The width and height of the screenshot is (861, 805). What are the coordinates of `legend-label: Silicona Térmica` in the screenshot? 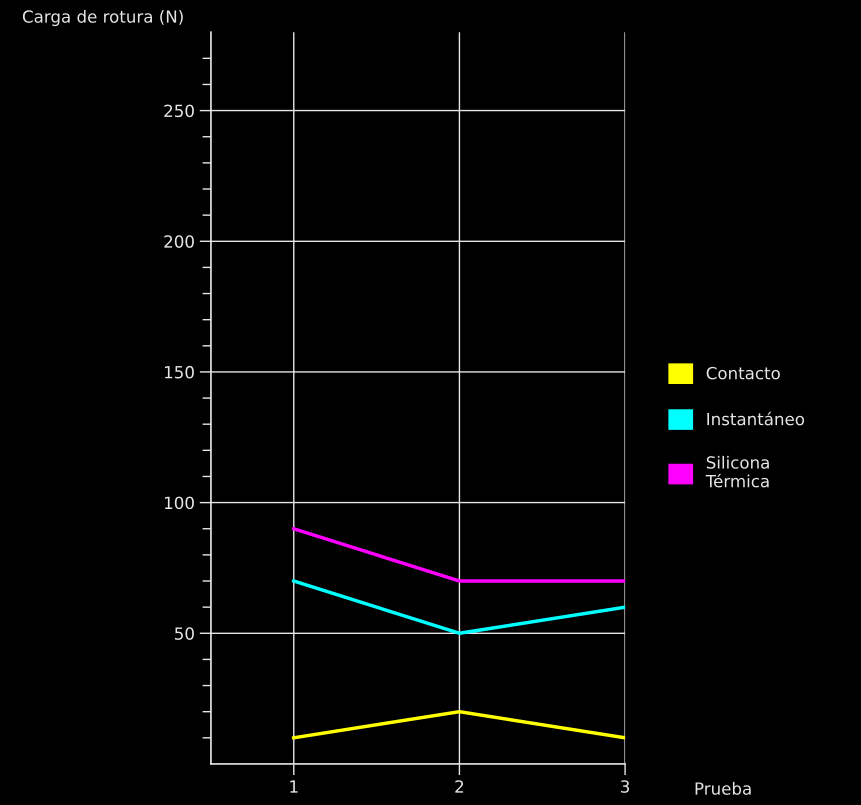 It's located at (737, 472).